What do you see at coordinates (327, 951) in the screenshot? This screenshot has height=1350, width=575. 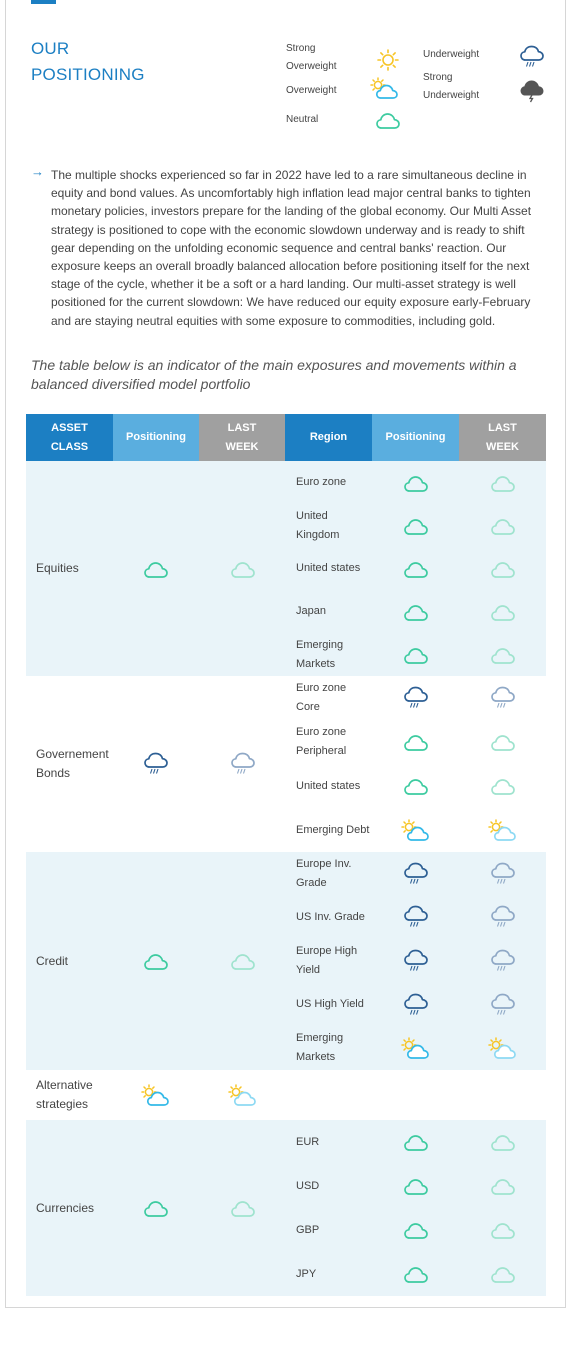 I see `region-label-line1: Europe High` at bounding box center [327, 951].